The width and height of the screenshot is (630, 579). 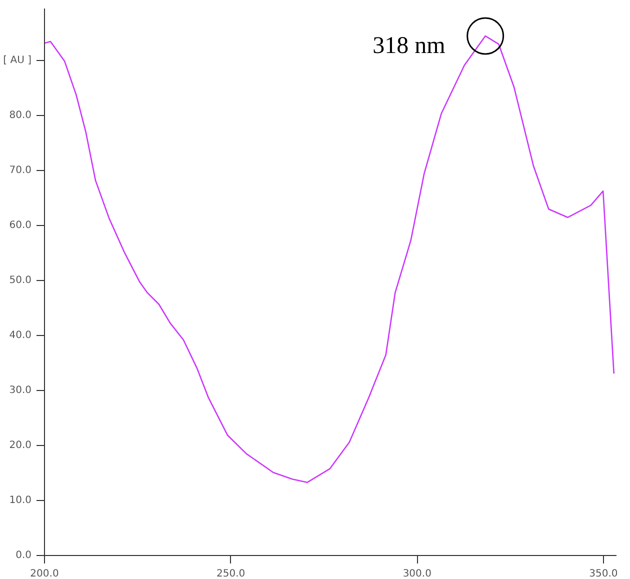 I want to click on x-tick-label: 200.0, so click(x=44, y=573).